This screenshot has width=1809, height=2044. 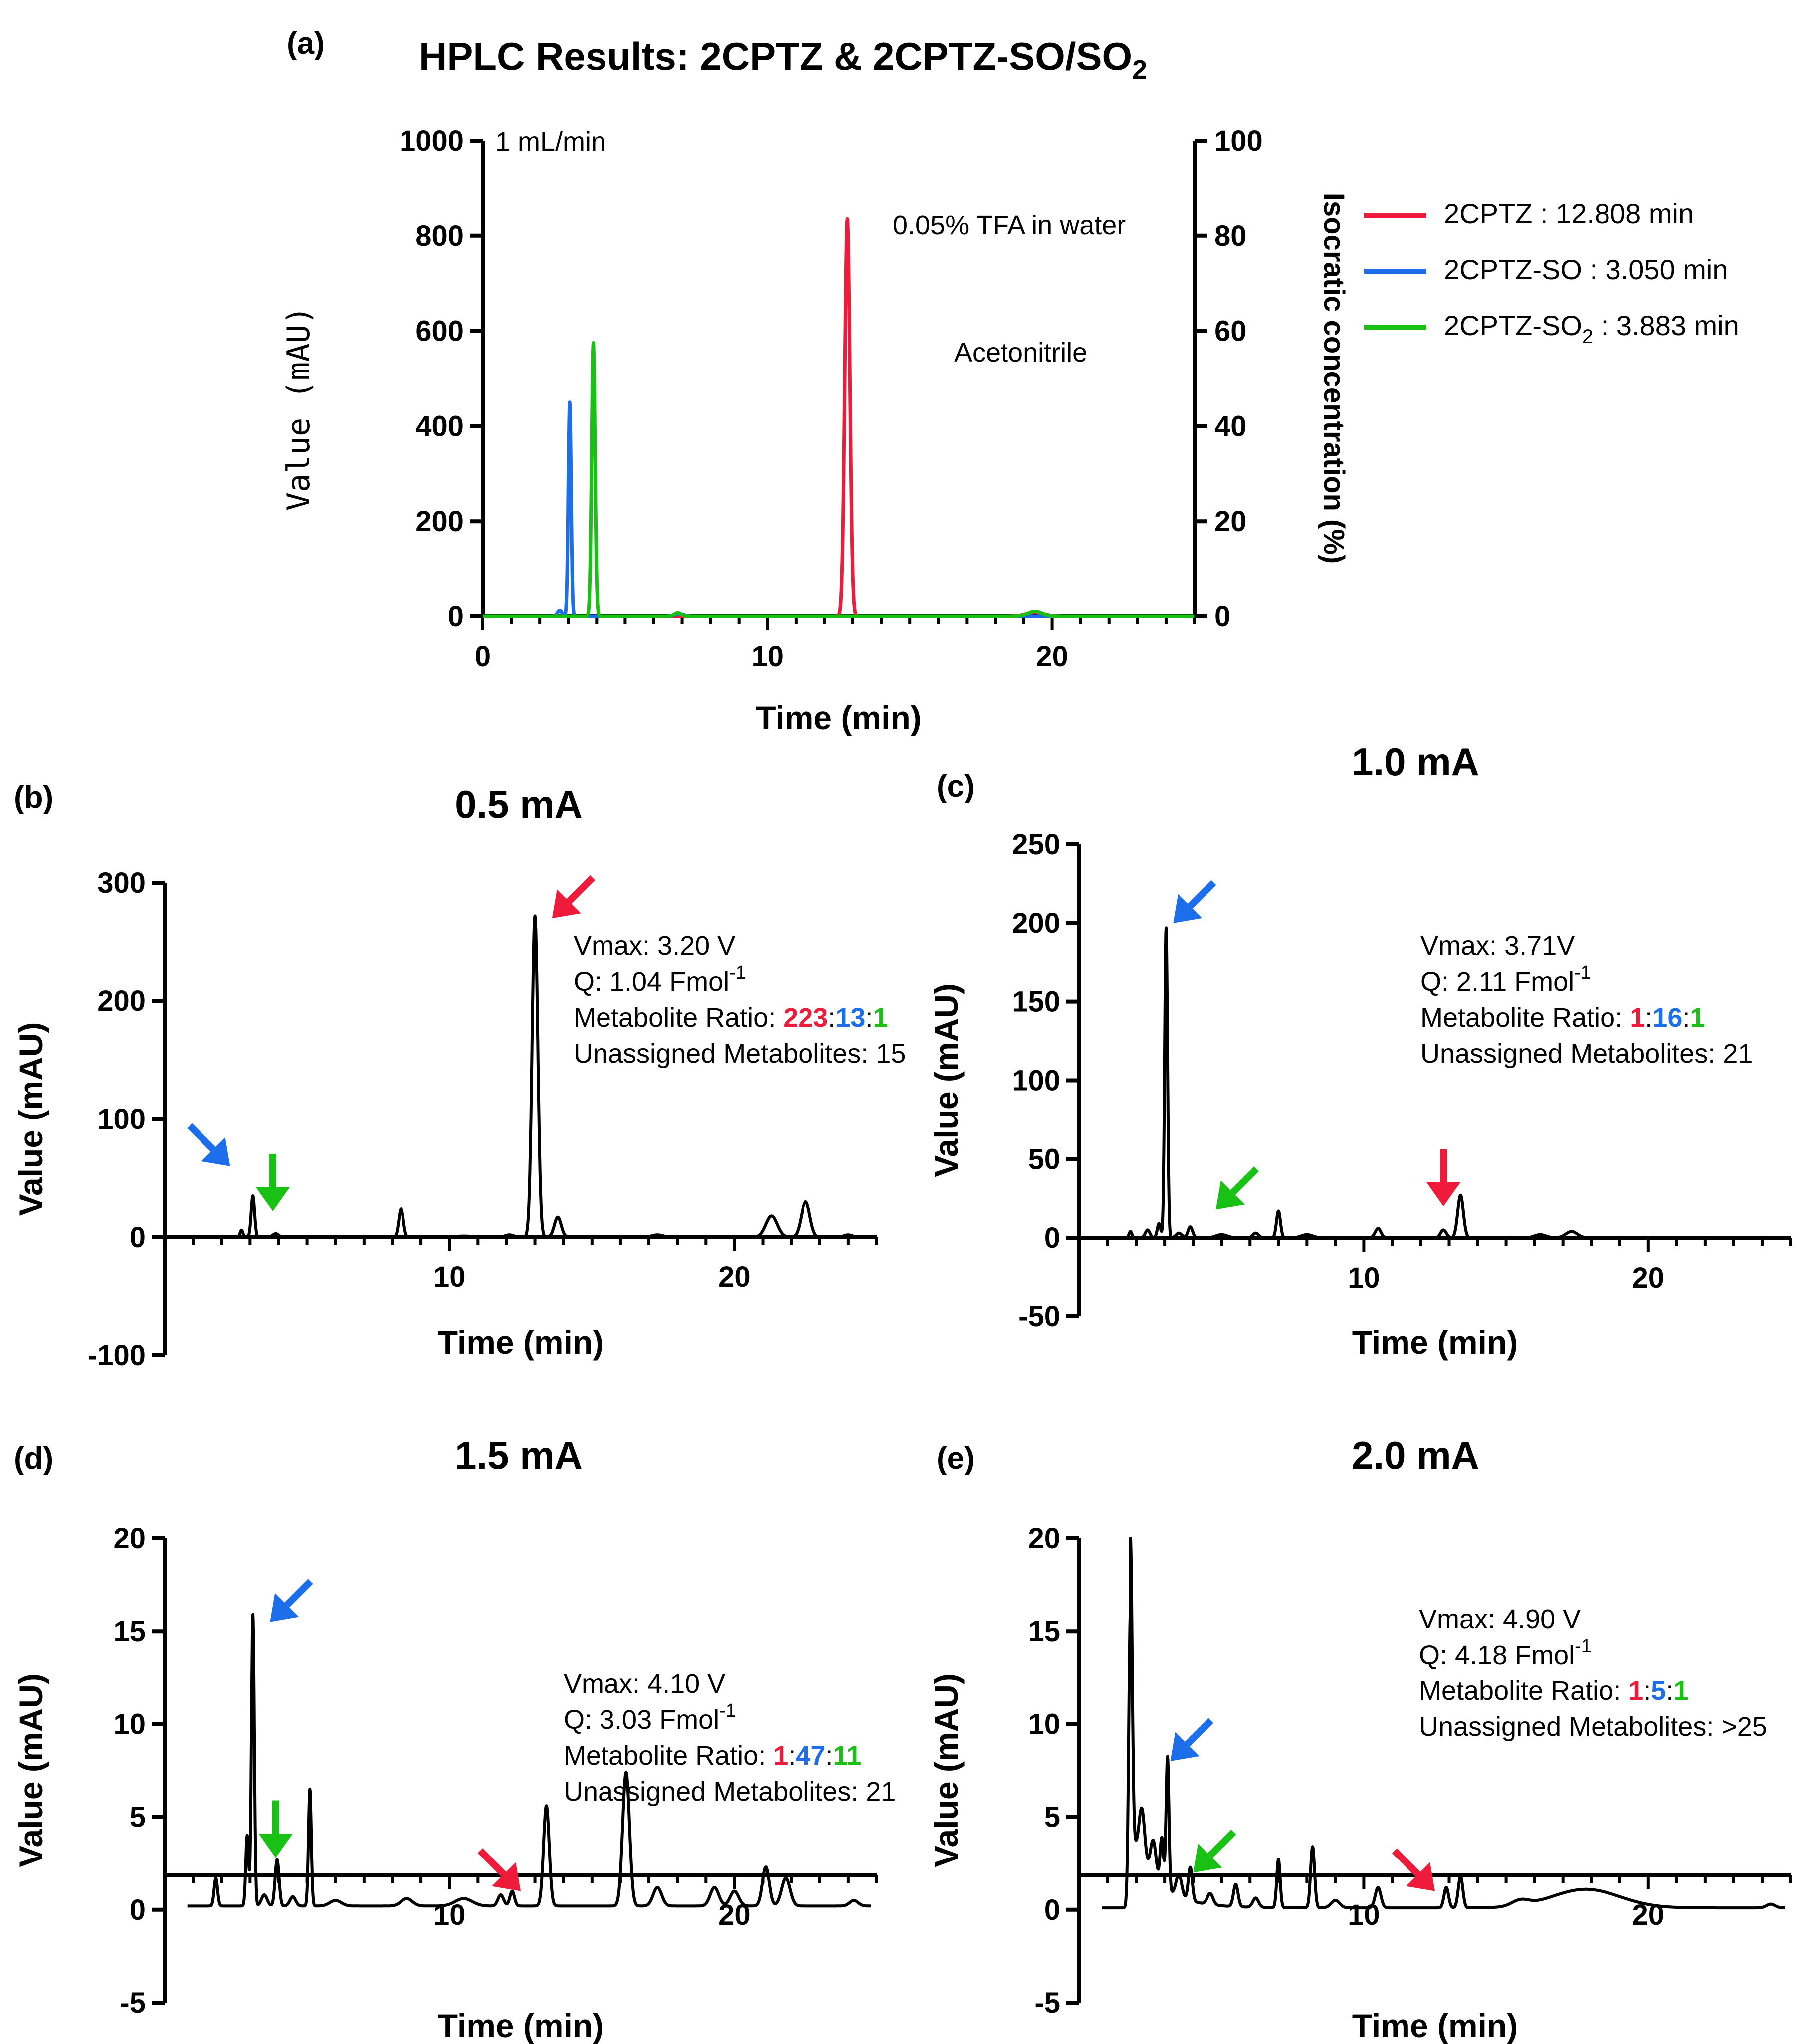 I want to click on x-tick-label: 0, so click(x=483, y=656).